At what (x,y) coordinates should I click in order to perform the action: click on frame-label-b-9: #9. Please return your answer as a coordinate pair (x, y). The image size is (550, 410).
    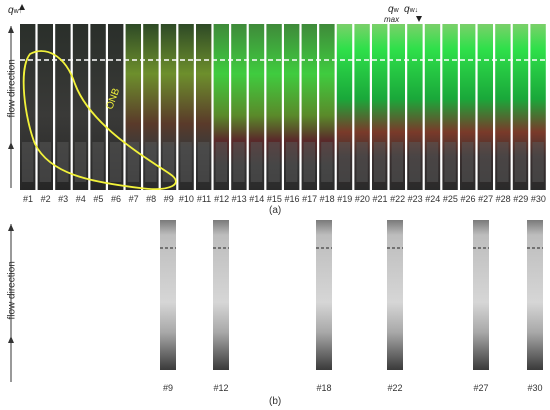
    Looking at the image, I should click on (167, 388).